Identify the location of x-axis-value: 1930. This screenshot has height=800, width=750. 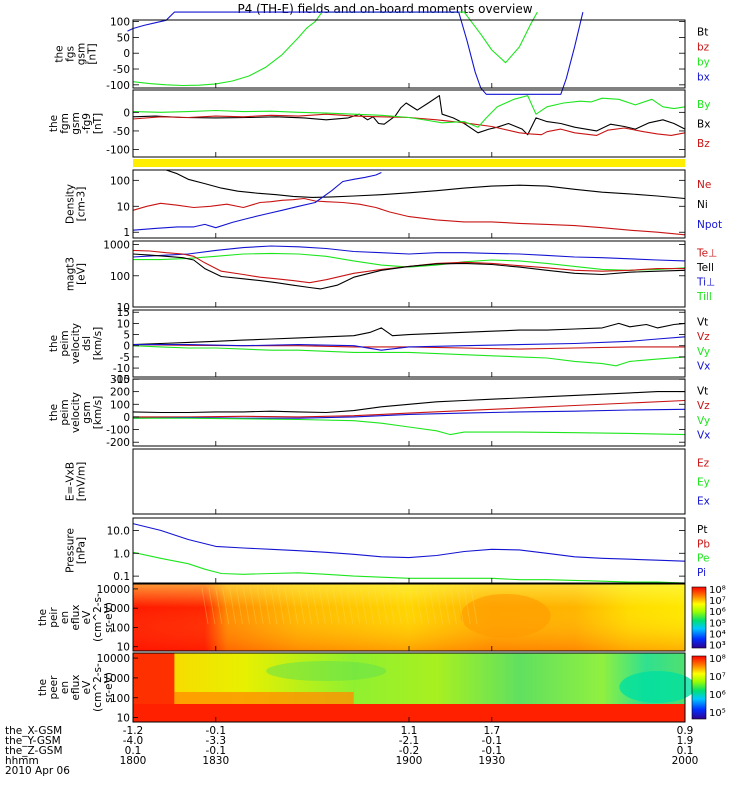
(491, 761).